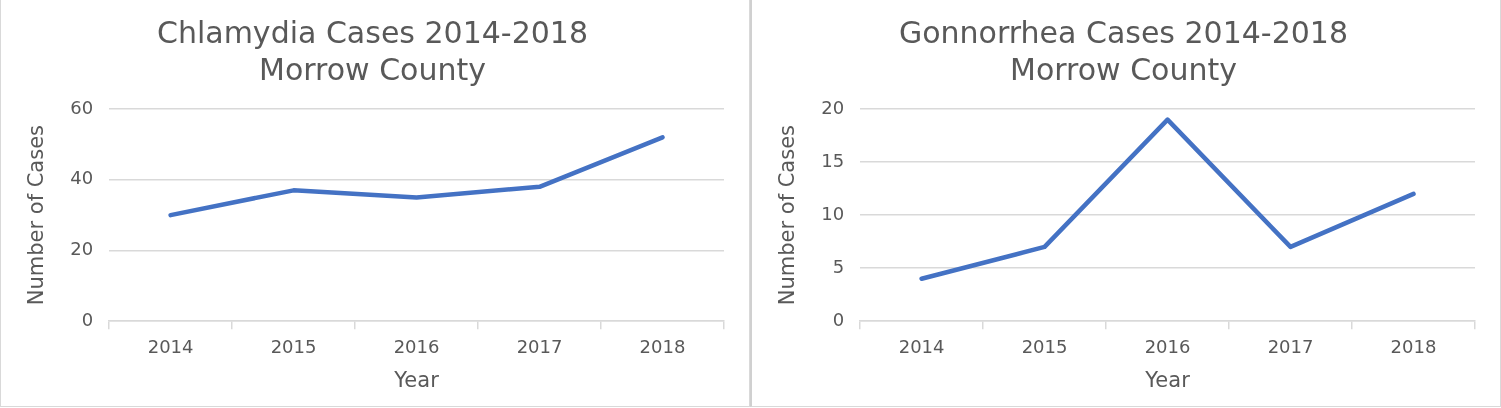 The image size is (1501, 408). I want to click on text: Chlamydia Cases 2014-2018, so click(372, 32).